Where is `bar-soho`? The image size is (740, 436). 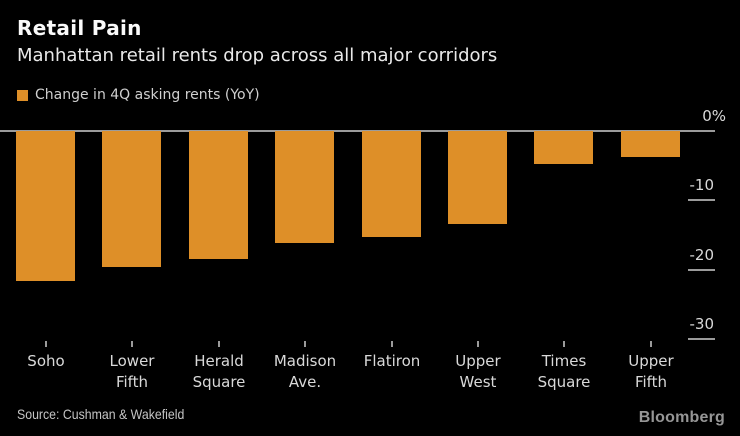
bar-soho is located at coordinates (45, 206).